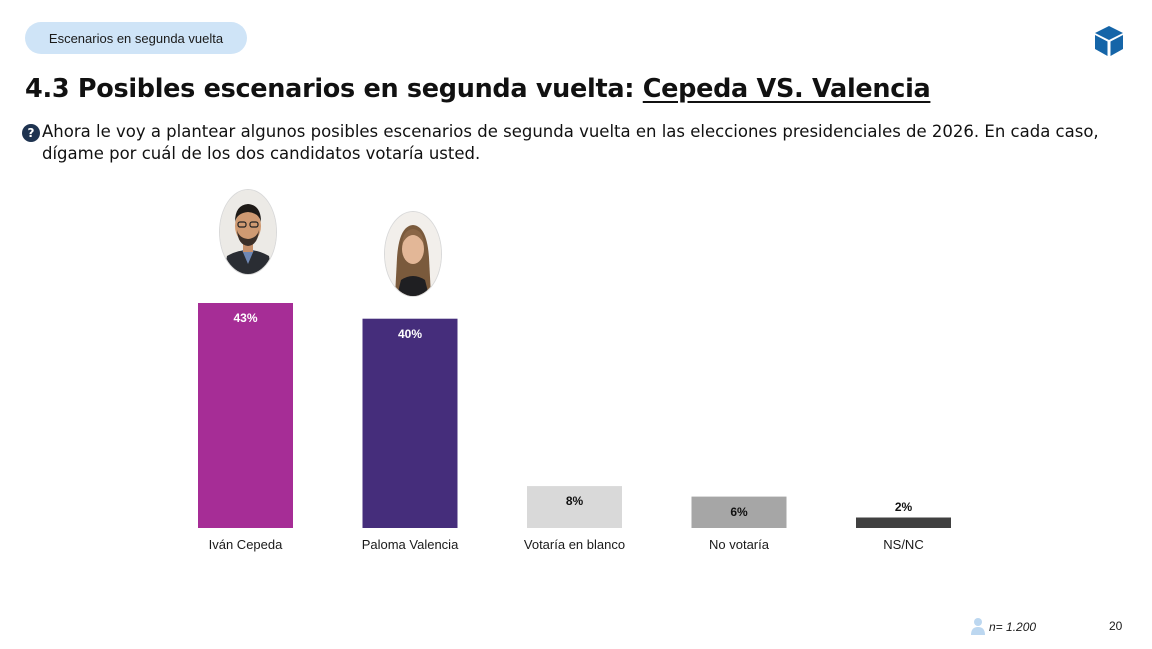 The width and height of the screenshot is (1152, 649). I want to click on bar-value-label: 40%, so click(410, 333).